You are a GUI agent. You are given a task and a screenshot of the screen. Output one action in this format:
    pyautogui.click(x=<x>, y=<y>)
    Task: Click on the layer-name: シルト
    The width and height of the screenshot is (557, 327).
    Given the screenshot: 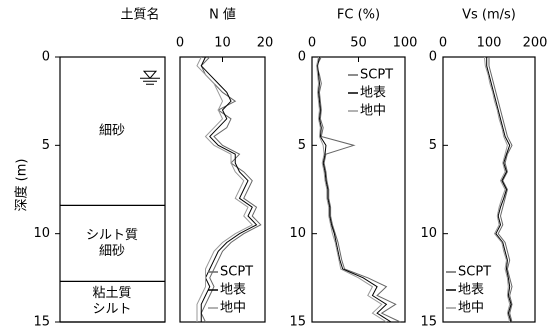 What is the action you would take?
    pyautogui.click(x=111, y=309)
    